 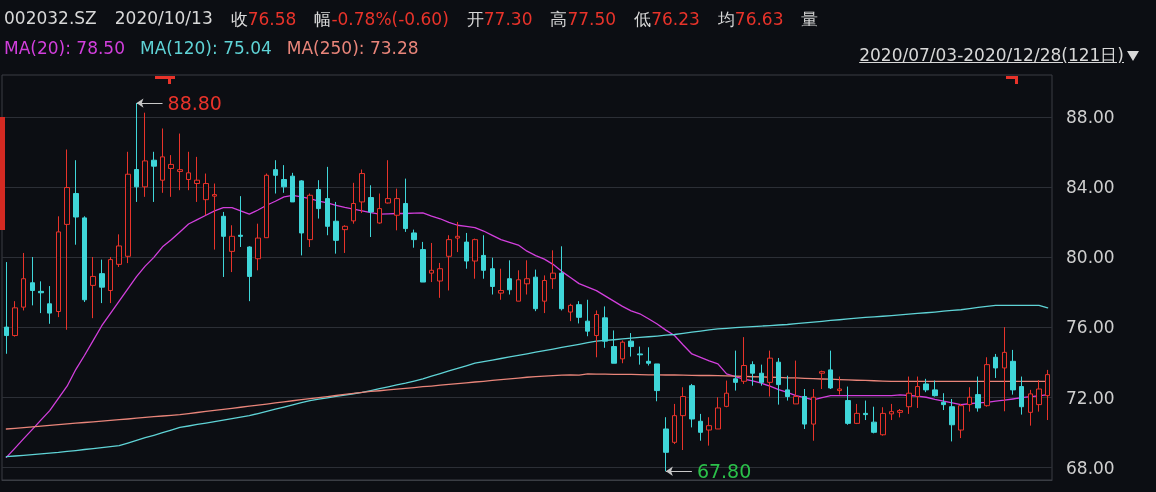 I want to click on y-tick-label: 88.00, so click(x=1090, y=117).